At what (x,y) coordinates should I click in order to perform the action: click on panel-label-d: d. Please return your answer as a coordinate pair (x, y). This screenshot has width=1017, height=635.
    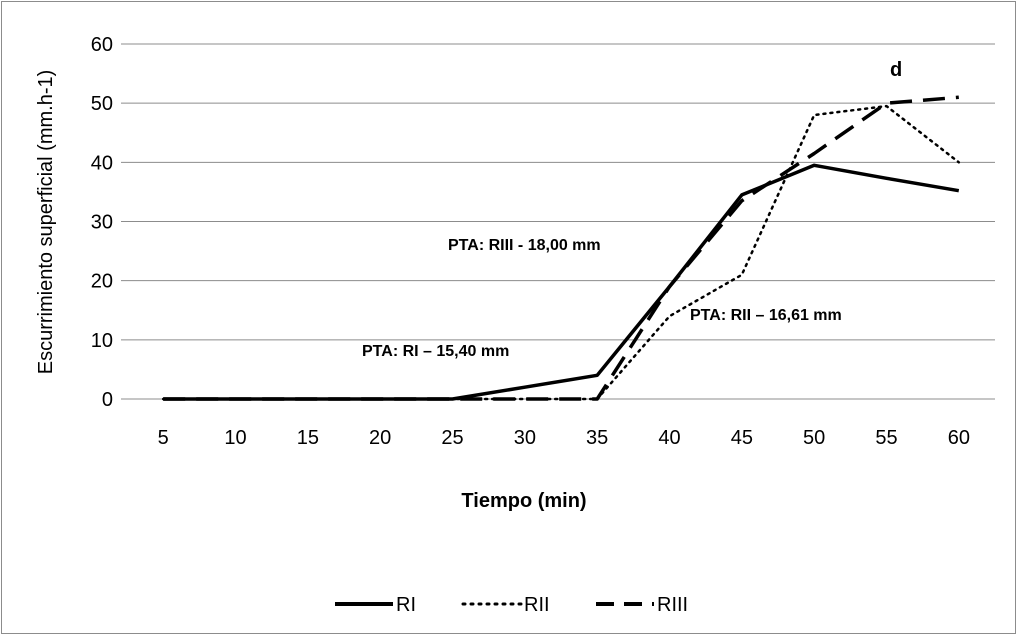
    Looking at the image, I should click on (896, 70).